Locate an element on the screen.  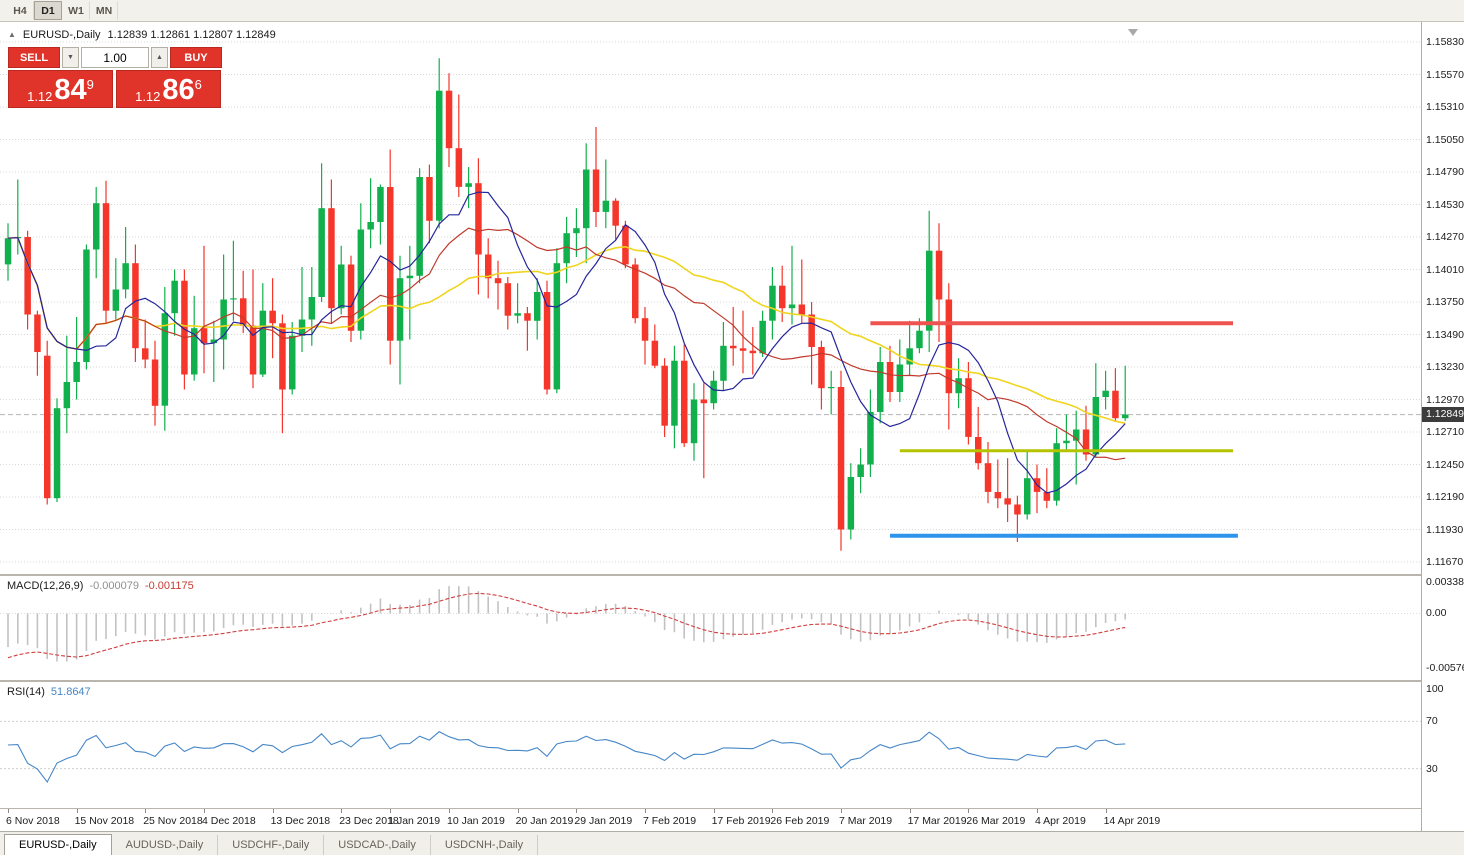
price-axis-label: 1.14270 is located at coordinates (1445, 237).